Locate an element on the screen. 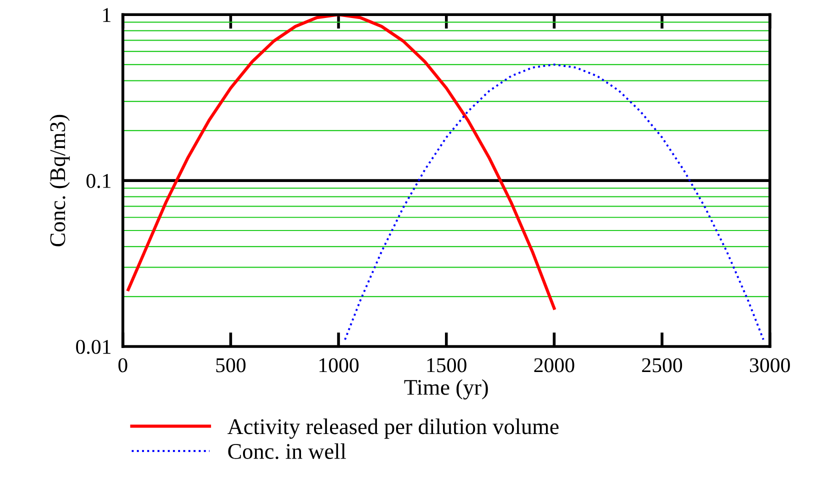  x-tick-label: 2000 is located at coordinates (554, 365).